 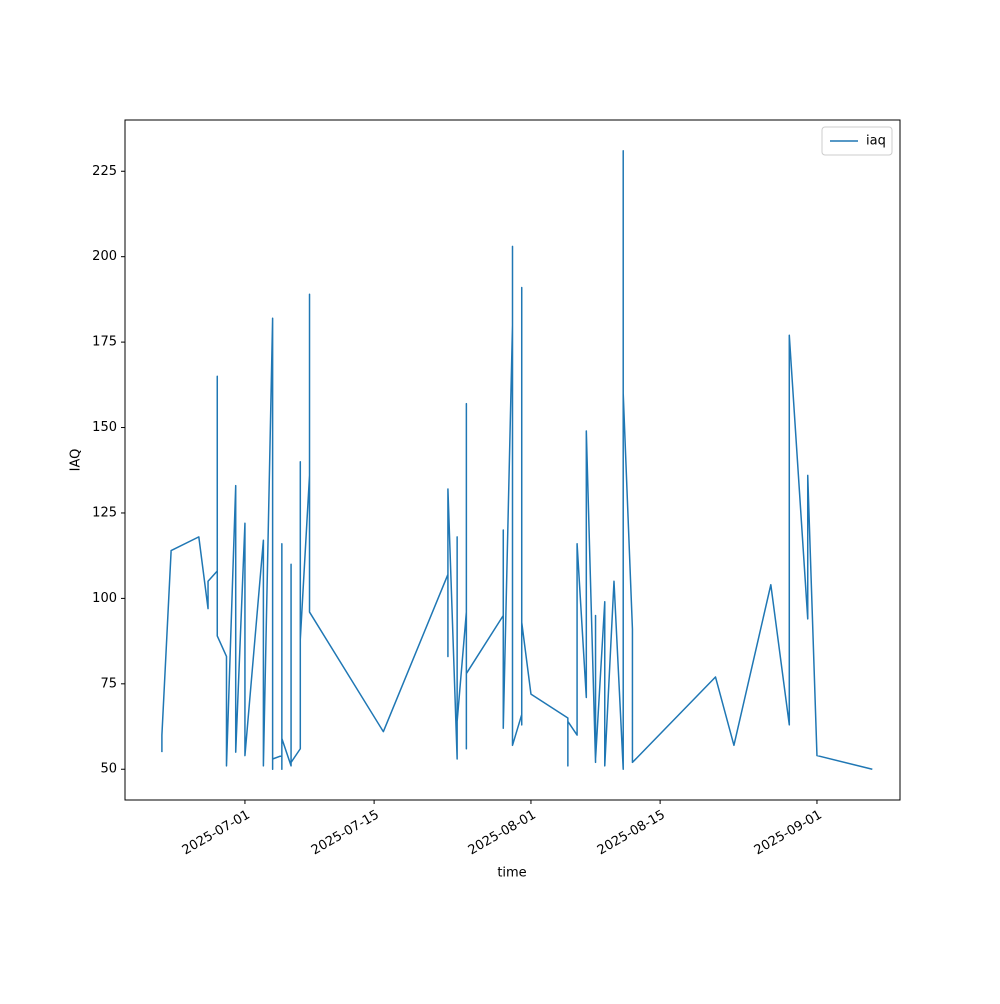 What do you see at coordinates (108, 683) in the screenshot?
I see `y-tick-label: 75` at bounding box center [108, 683].